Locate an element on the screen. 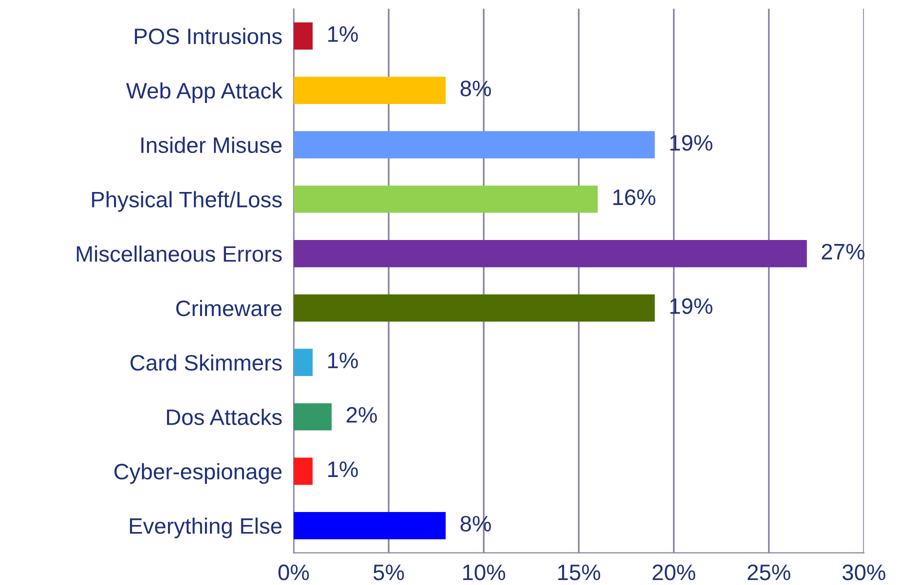 The image size is (898, 585). x-tick-label: 30% is located at coordinates (864, 572).